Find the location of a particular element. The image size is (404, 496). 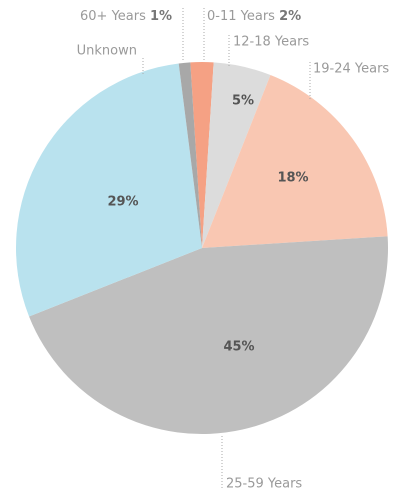

slice-label: 0-11 Years 2% is located at coordinates (254, 16).